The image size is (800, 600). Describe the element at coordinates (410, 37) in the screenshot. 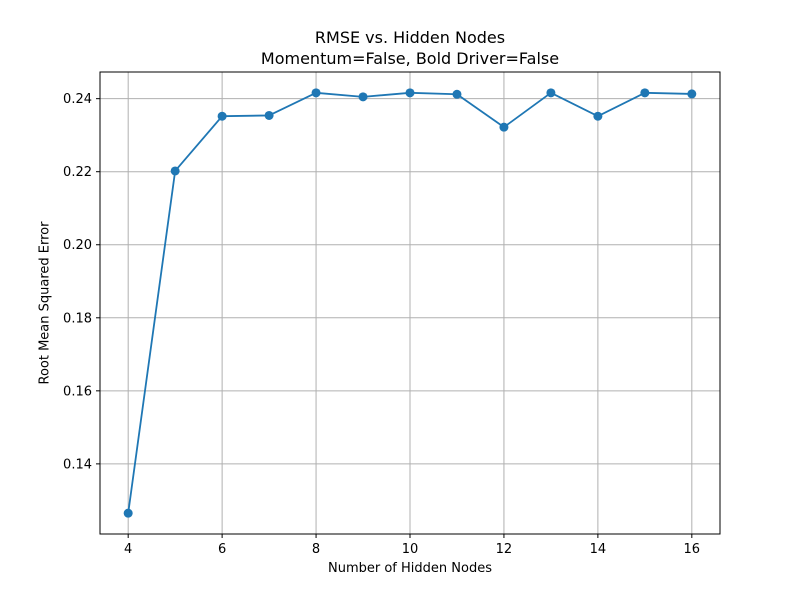

I see `chart-title: RMSE vs. Hidden Nodes` at that location.